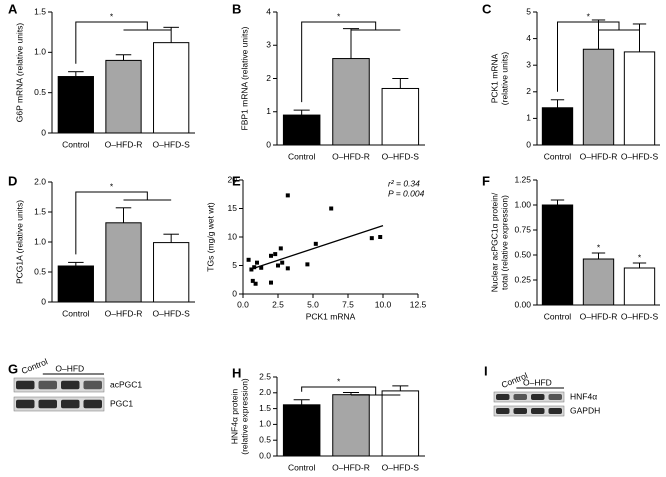 Image resolution: width=666 pixels, height=477 pixels. Describe the element at coordinates (522, 179) in the screenshot. I see `y-tick-label: 1.25` at that location.